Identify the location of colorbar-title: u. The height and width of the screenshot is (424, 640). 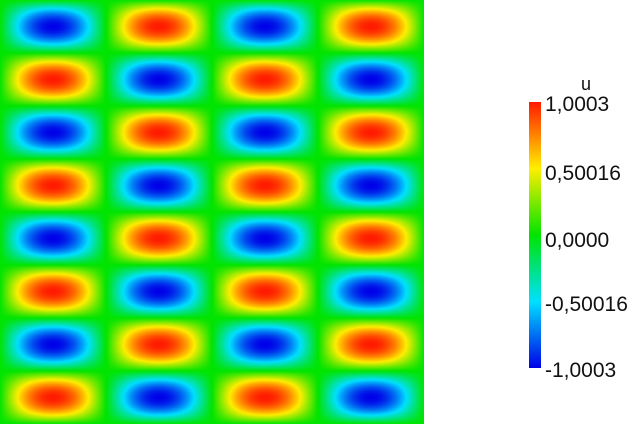
(586, 84).